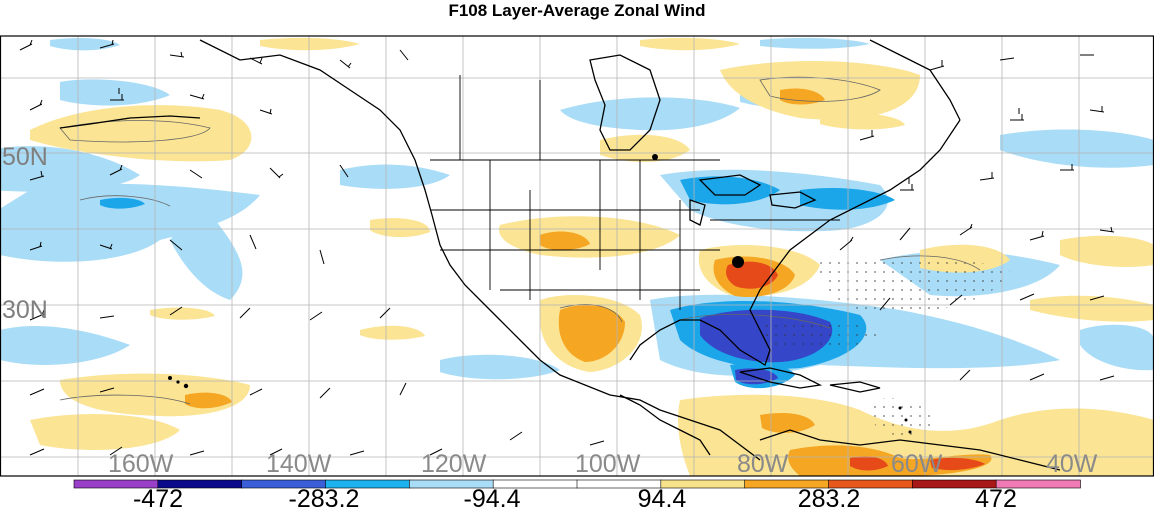 The height and width of the screenshot is (511, 1154). What do you see at coordinates (575, 498) in the screenshot?
I see `colorbar-labels: -472 -283.2 -94.4 94.4 283.2 472` at bounding box center [575, 498].